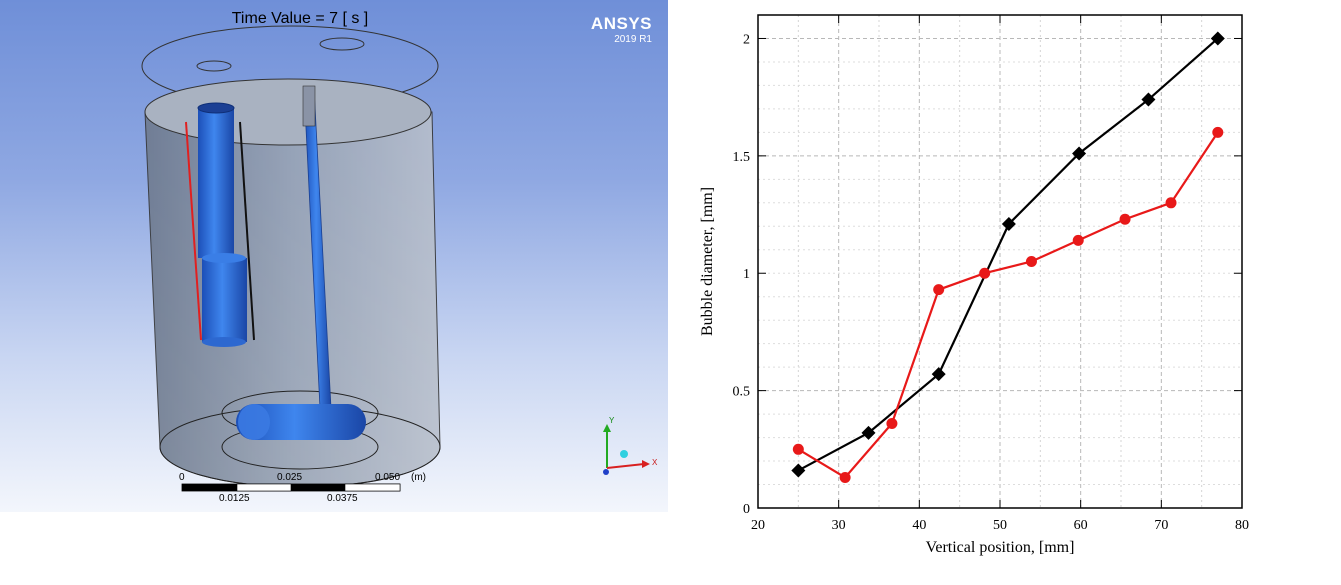  What do you see at coordinates (1242, 525) in the screenshot?
I see `x-tick-label: 80` at bounding box center [1242, 525].